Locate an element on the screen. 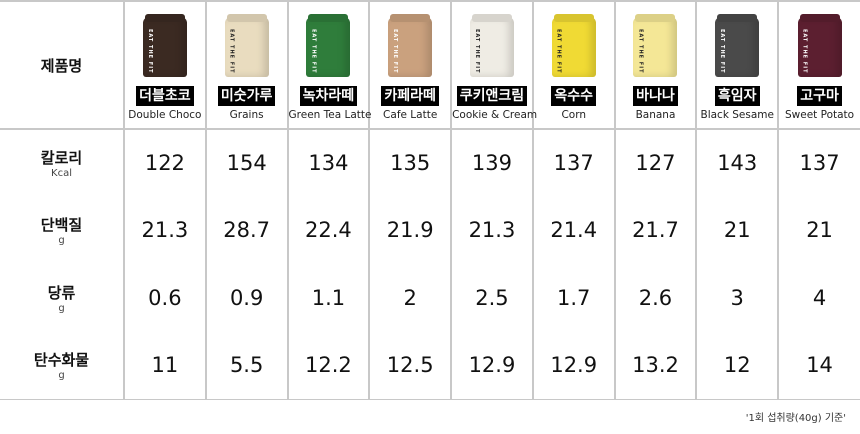 The image size is (860, 434). product-cell: EAT THE FIT 쿠키앤크림 Cookie & Cream is located at coordinates (494, 65).